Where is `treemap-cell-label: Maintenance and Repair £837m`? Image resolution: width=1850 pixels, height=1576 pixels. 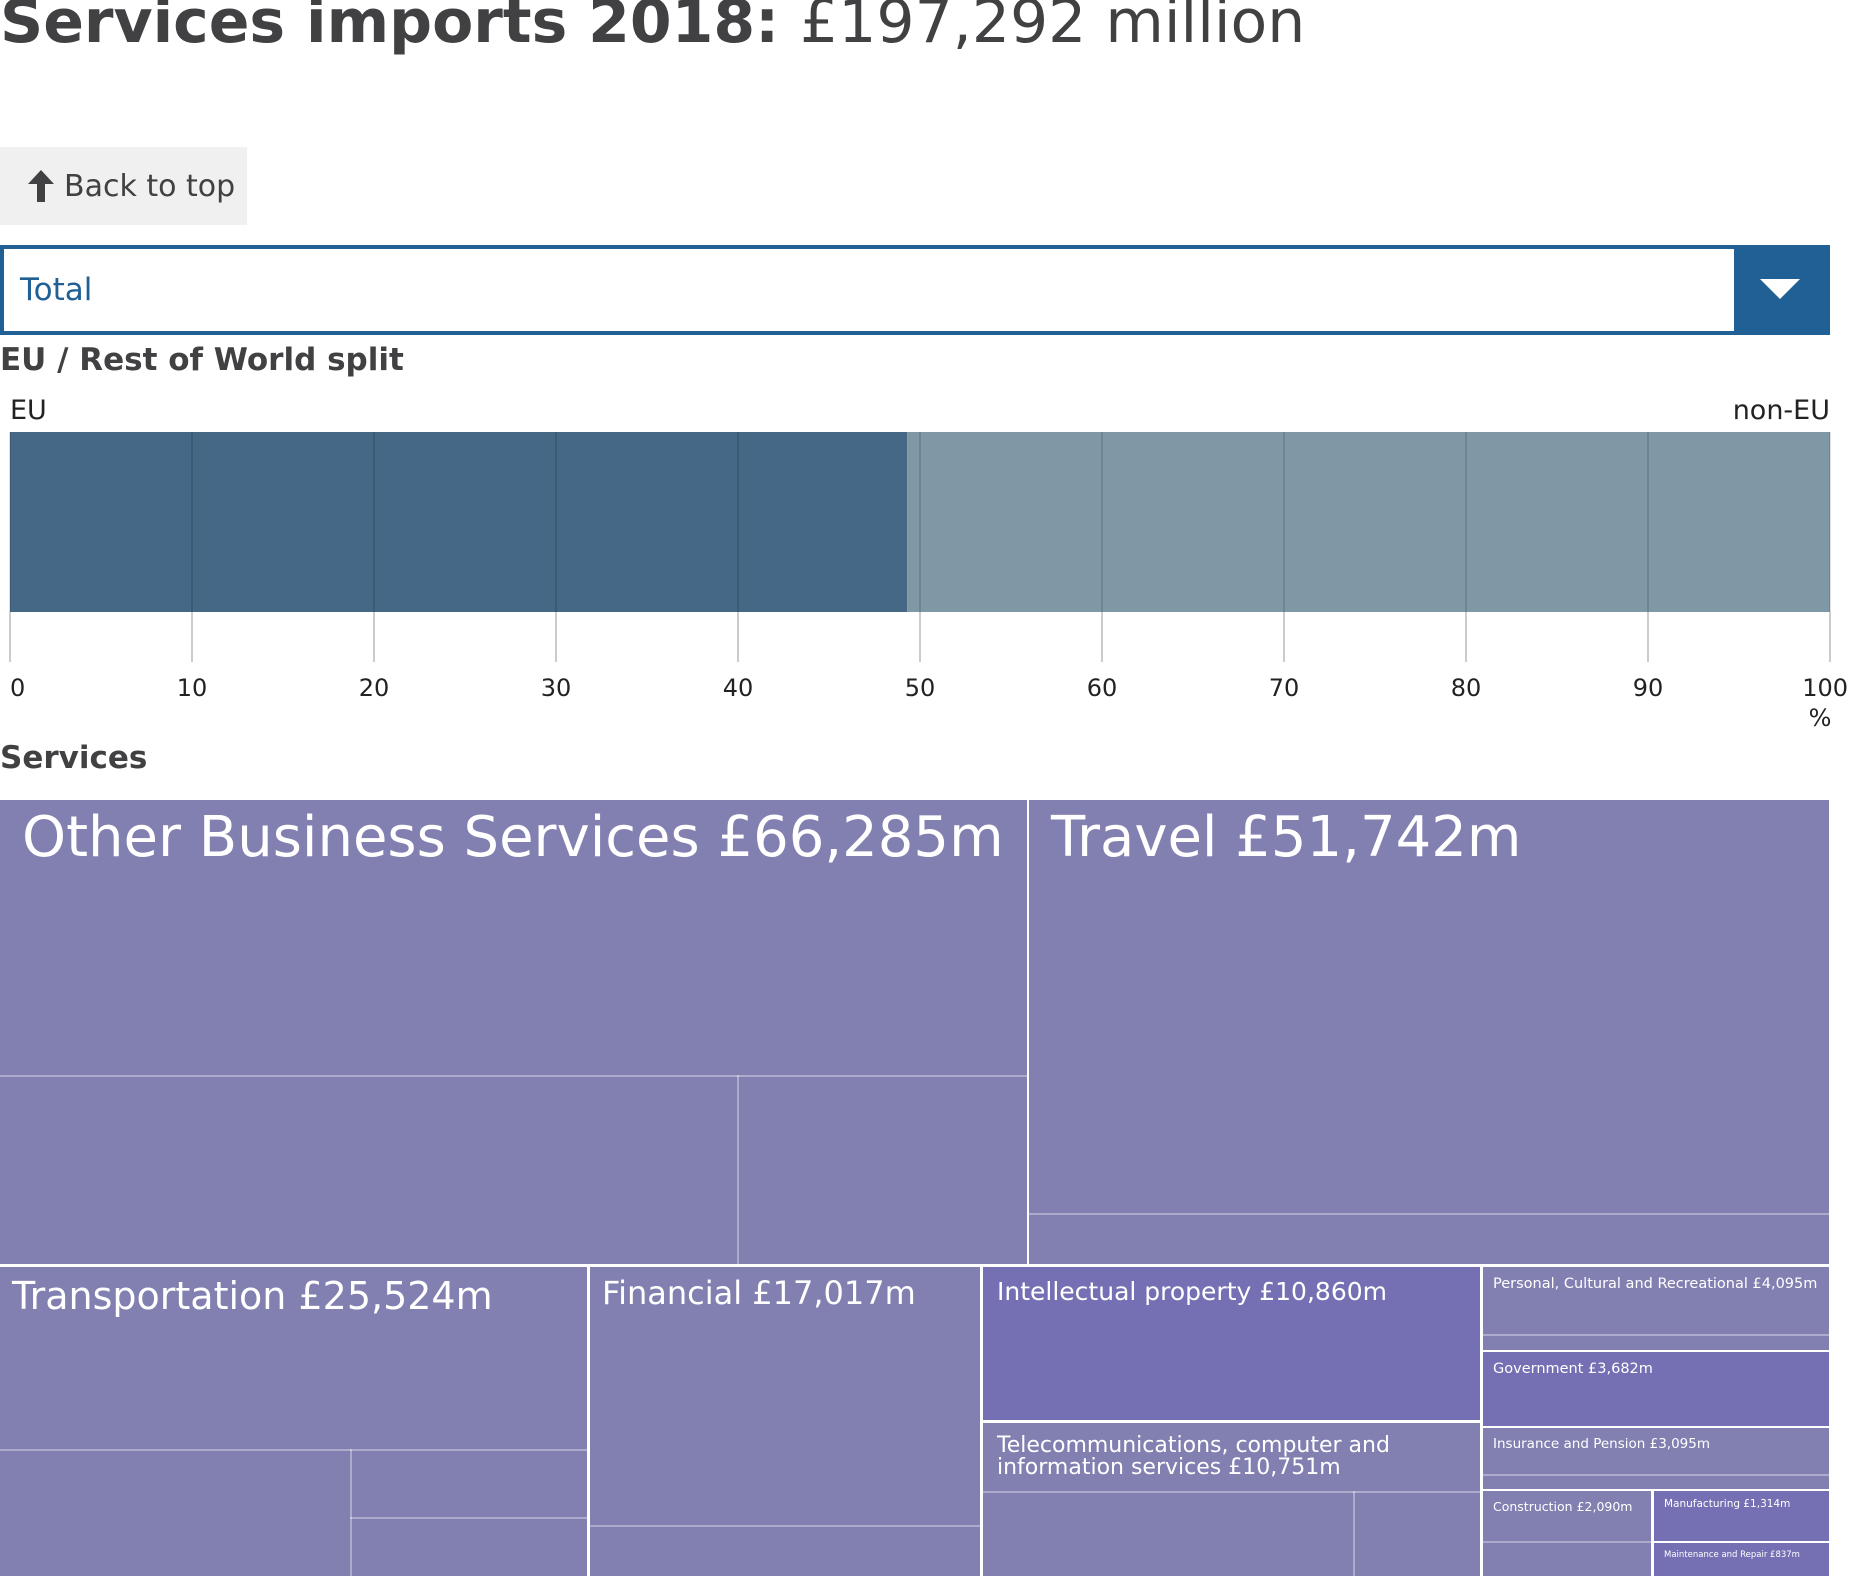 treemap-cell-label: Maintenance and Repair £837m is located at coordinates (1732, 1555).